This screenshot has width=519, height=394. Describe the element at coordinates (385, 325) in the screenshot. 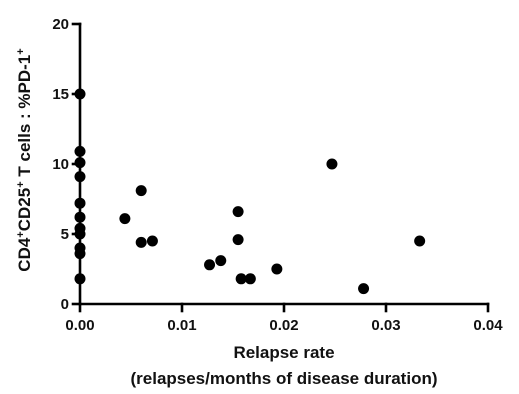

I see `x-tick-label: 0.03` at that location.